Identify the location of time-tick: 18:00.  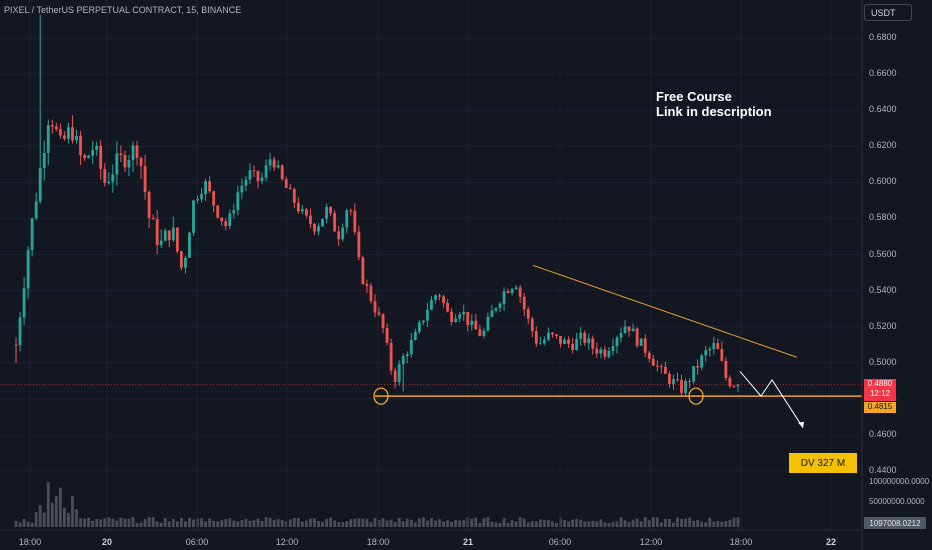
(741, 542).